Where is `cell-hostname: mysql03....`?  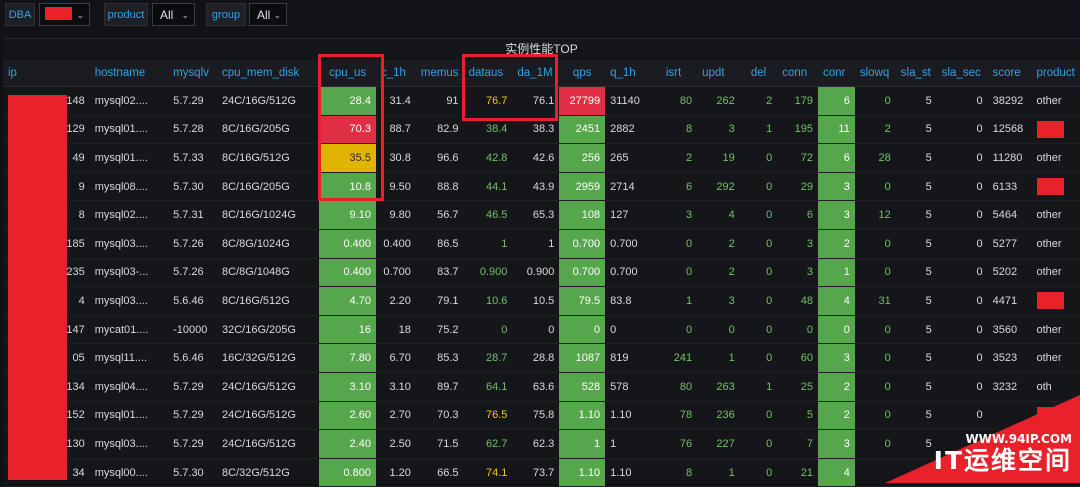
cell-hostname: mysql03.... is located at coordinates (129, 301).